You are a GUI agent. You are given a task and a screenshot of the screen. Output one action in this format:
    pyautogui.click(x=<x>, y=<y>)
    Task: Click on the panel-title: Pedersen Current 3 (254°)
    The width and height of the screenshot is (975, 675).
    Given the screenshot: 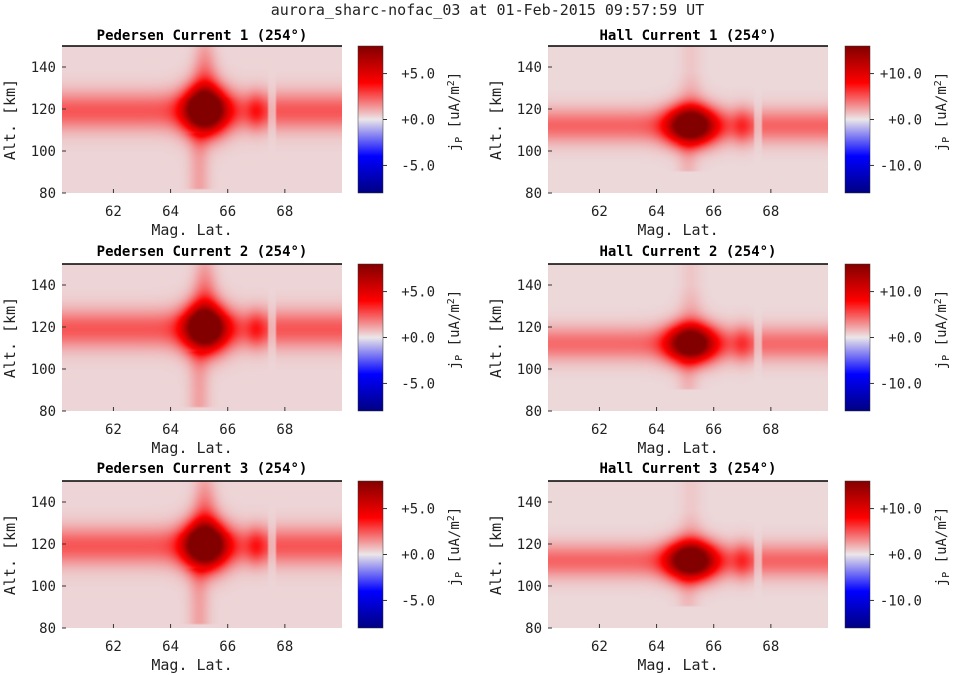 What is the action you would take?
    pyautogui.click(x=202, y=469)
    